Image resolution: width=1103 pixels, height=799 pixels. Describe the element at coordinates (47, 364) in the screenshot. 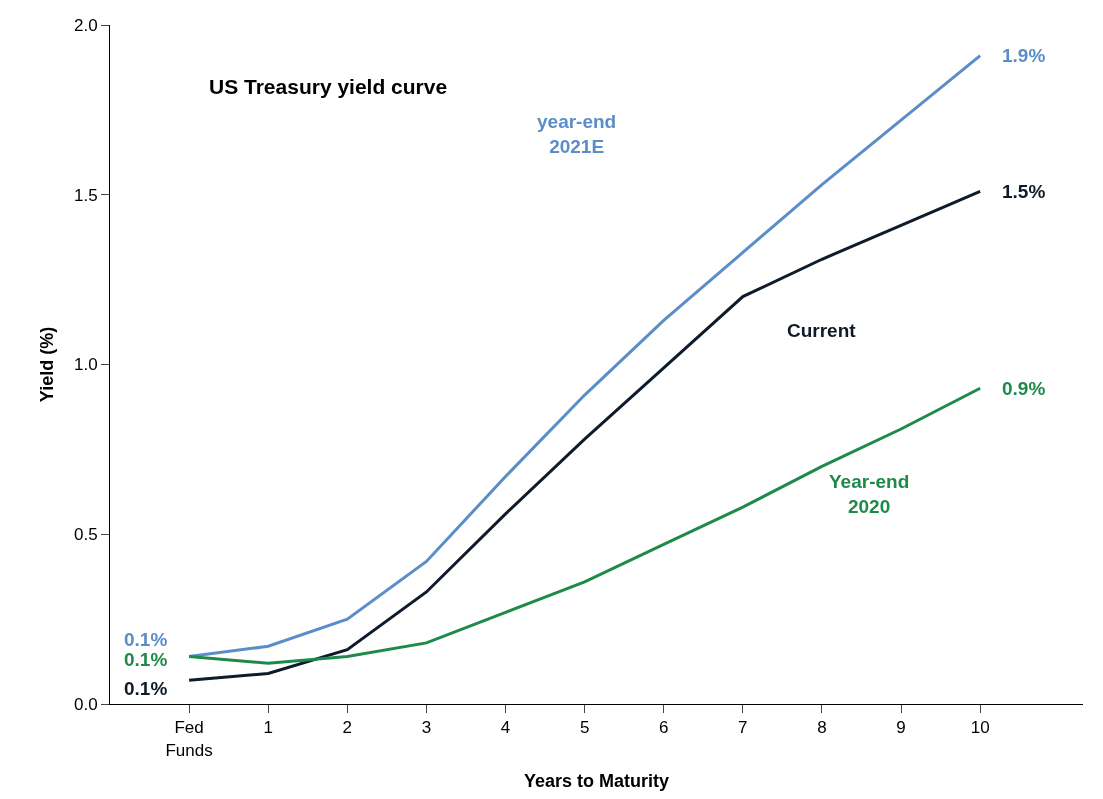

I see `y-axis-title: Yield (%)` at that location.